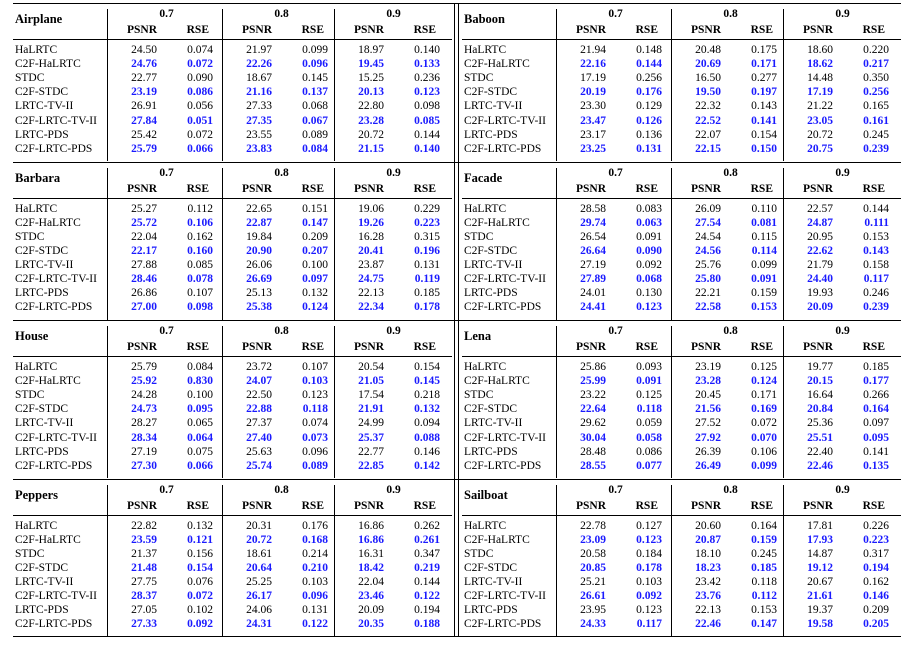  What do you see at coordinates (764, 437) in the screenshot?
I see `rse-value: 0.070` at bounding box center [764, 437].